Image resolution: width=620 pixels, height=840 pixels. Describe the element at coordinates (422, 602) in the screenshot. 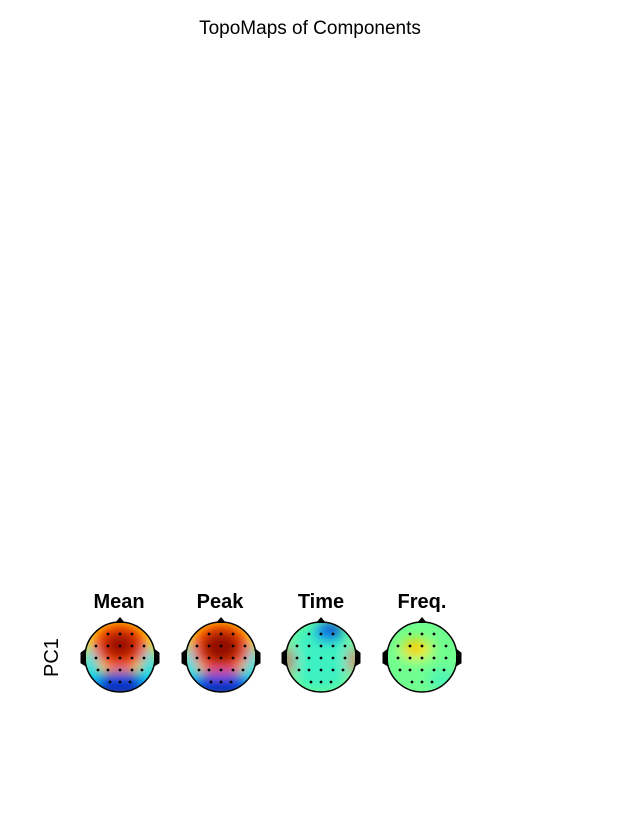

I see `column-title-freq: Freq.` at that location.